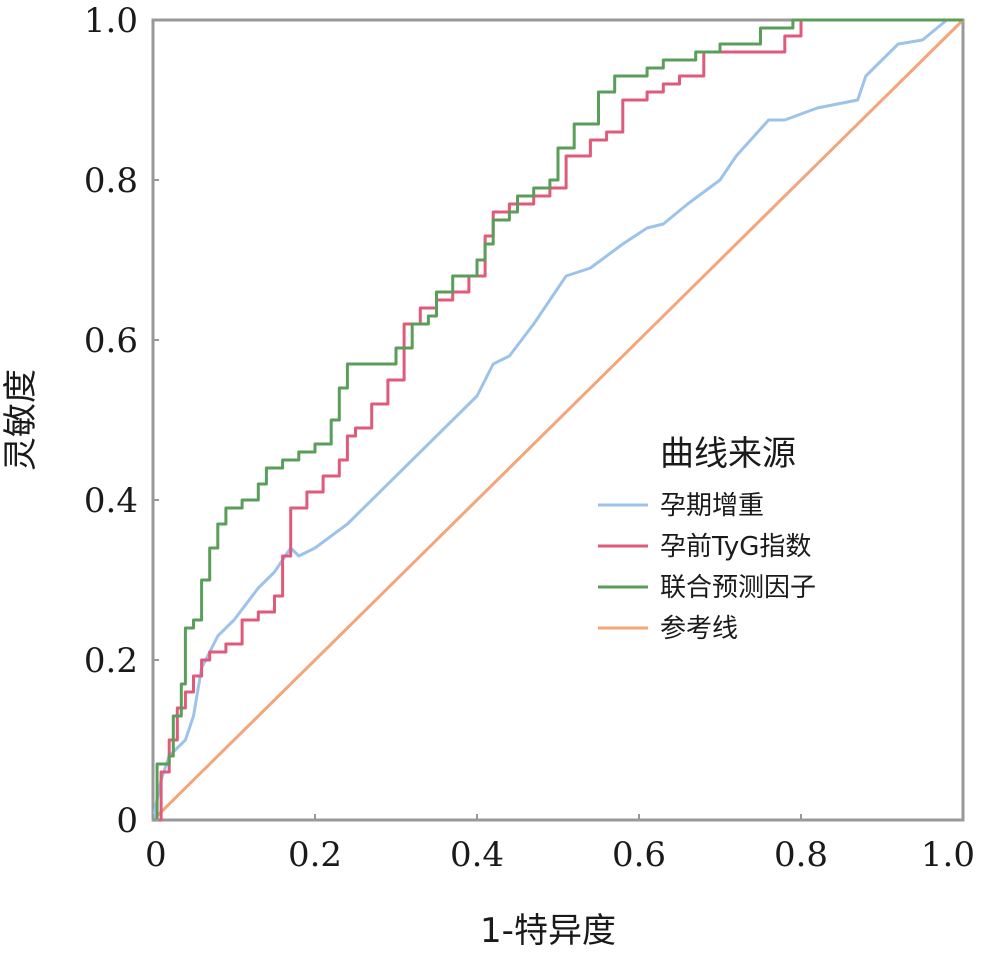 This screenshot has width=1000, height=957. Describe the element at coordinates (156, 855) in the screenshot. I see `x-tick-label: 0` at that location.